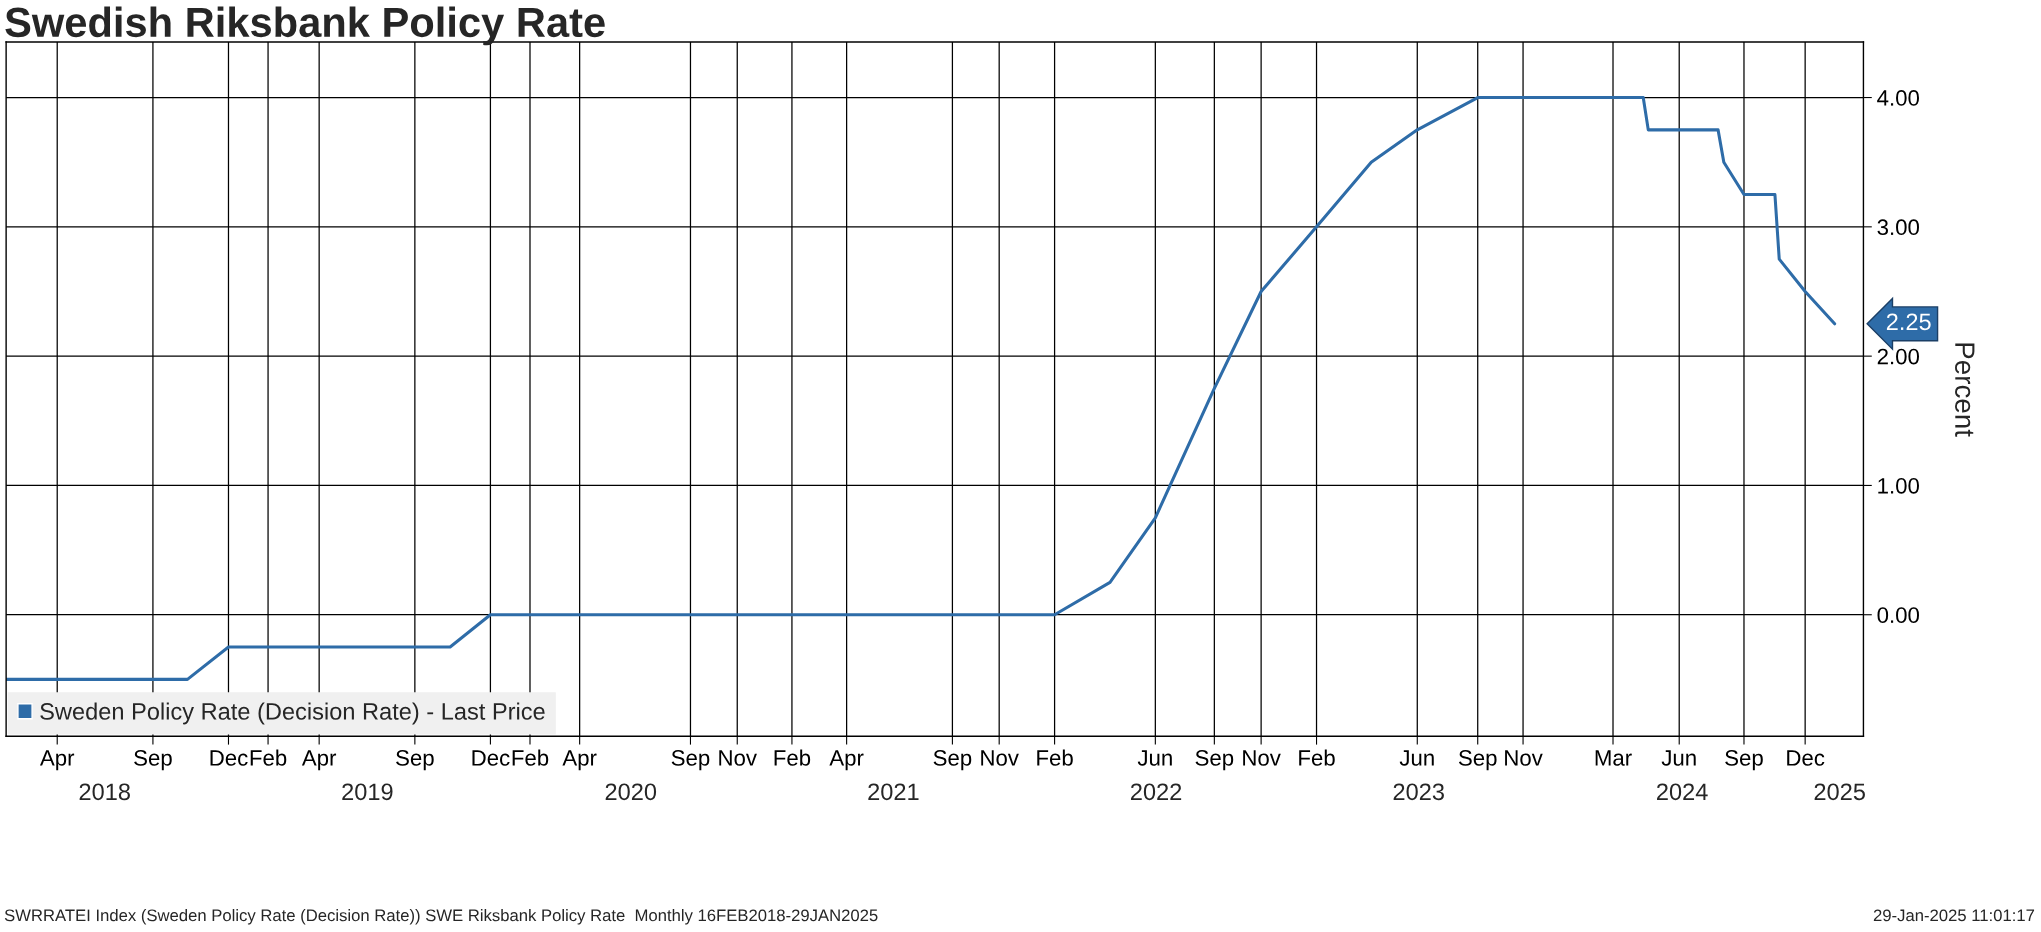 The height and width of the screenshot is (932, 2041). Describe the element at coordinates (631, 792) in the screenshot. I see `x2-tick-label: 2020` at that location.